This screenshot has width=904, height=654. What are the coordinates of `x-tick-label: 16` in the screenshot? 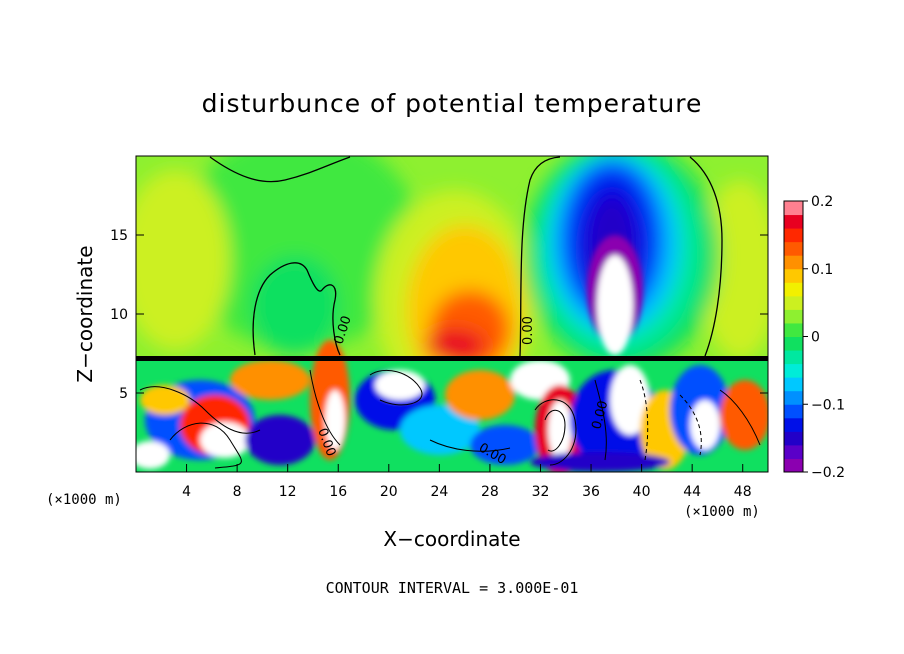 It's located at (338, 492).